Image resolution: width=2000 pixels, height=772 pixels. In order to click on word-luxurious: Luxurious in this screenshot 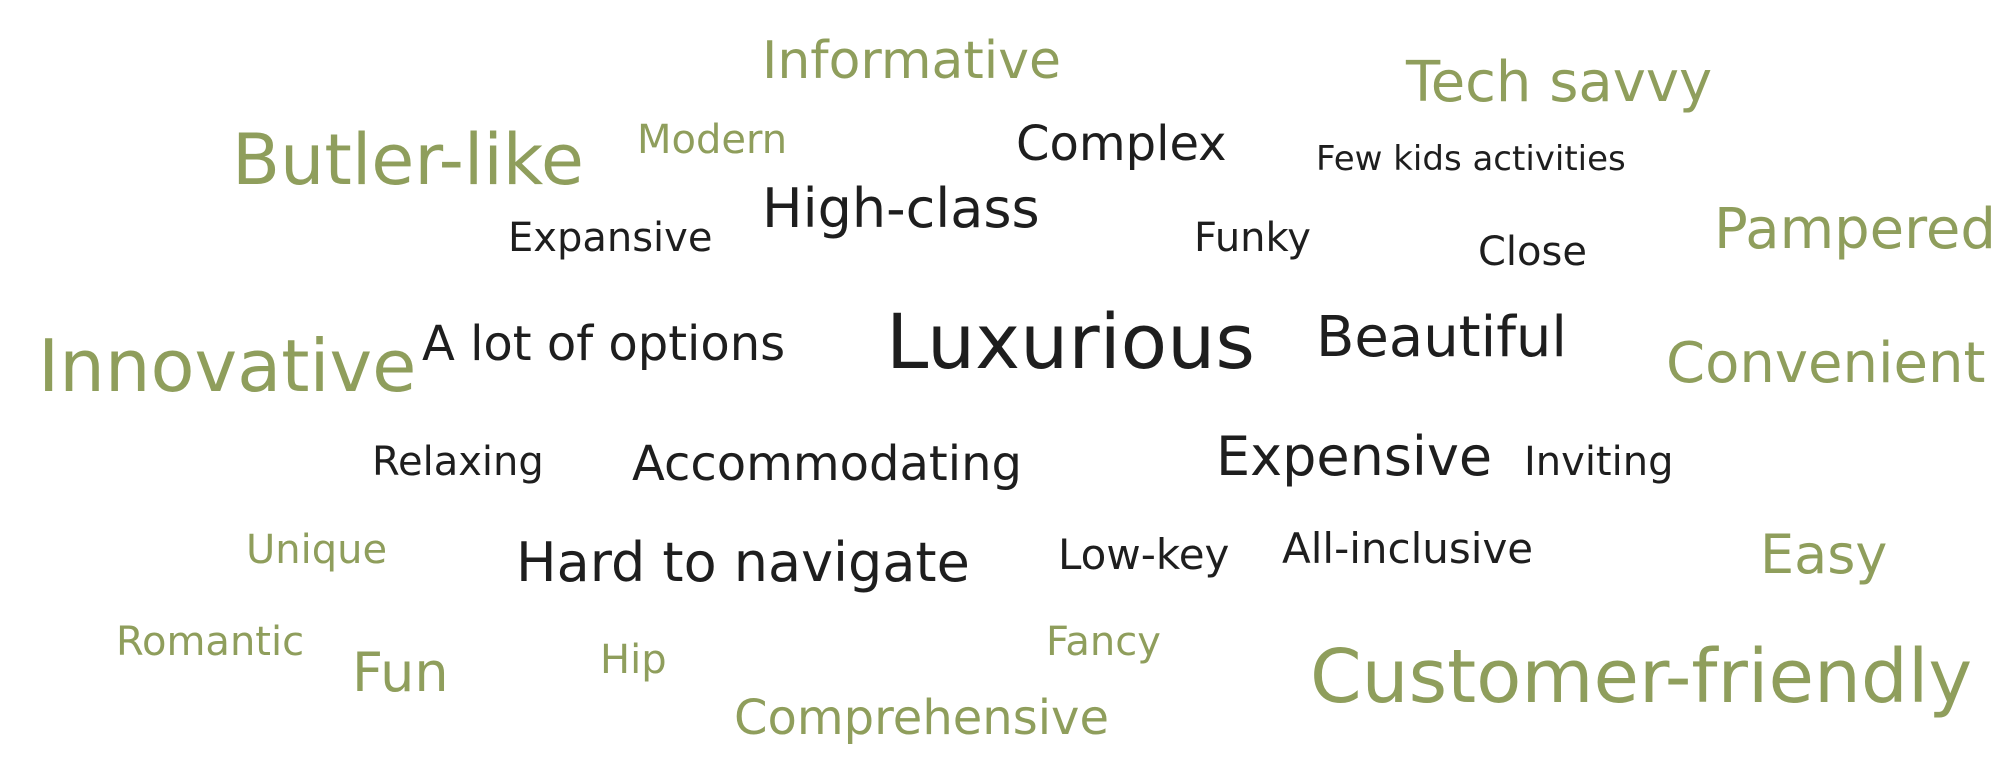, I will do `click(1070, 341)`.